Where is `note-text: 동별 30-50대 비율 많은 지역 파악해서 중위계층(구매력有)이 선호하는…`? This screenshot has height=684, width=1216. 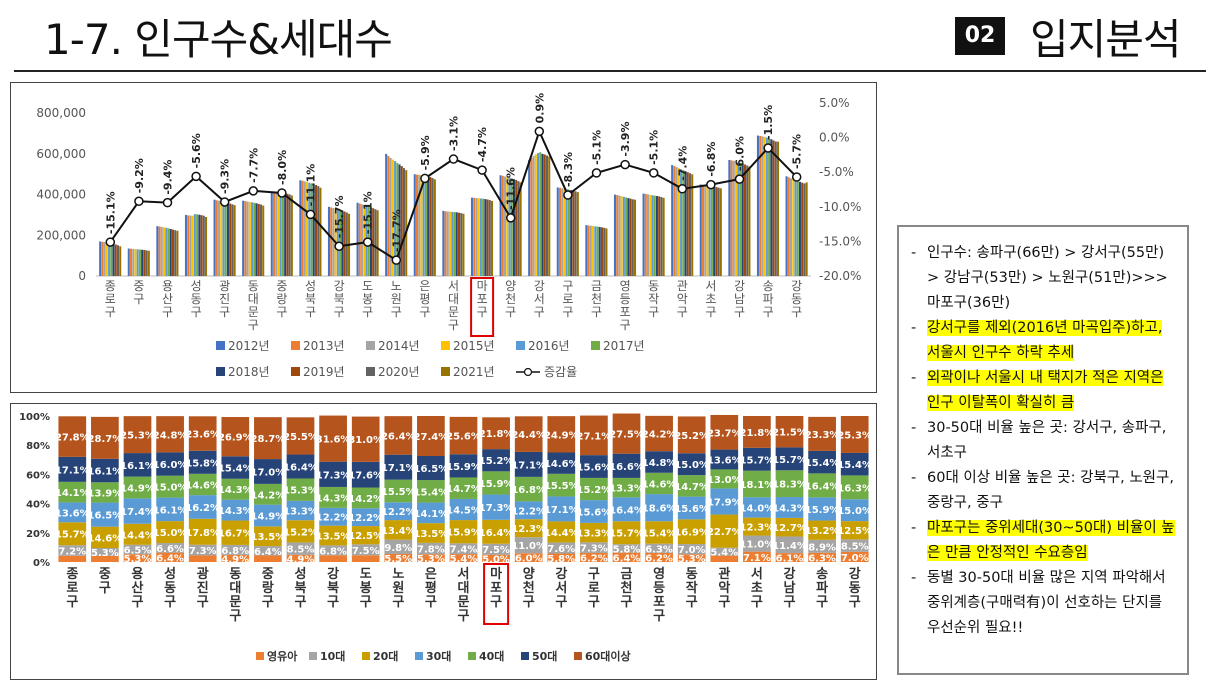 note-text: 동별 30-50대 비율 많은 지역 파악해서 중위계층(구매력有)이 선호하는… is located at coordinates (1046, 603).